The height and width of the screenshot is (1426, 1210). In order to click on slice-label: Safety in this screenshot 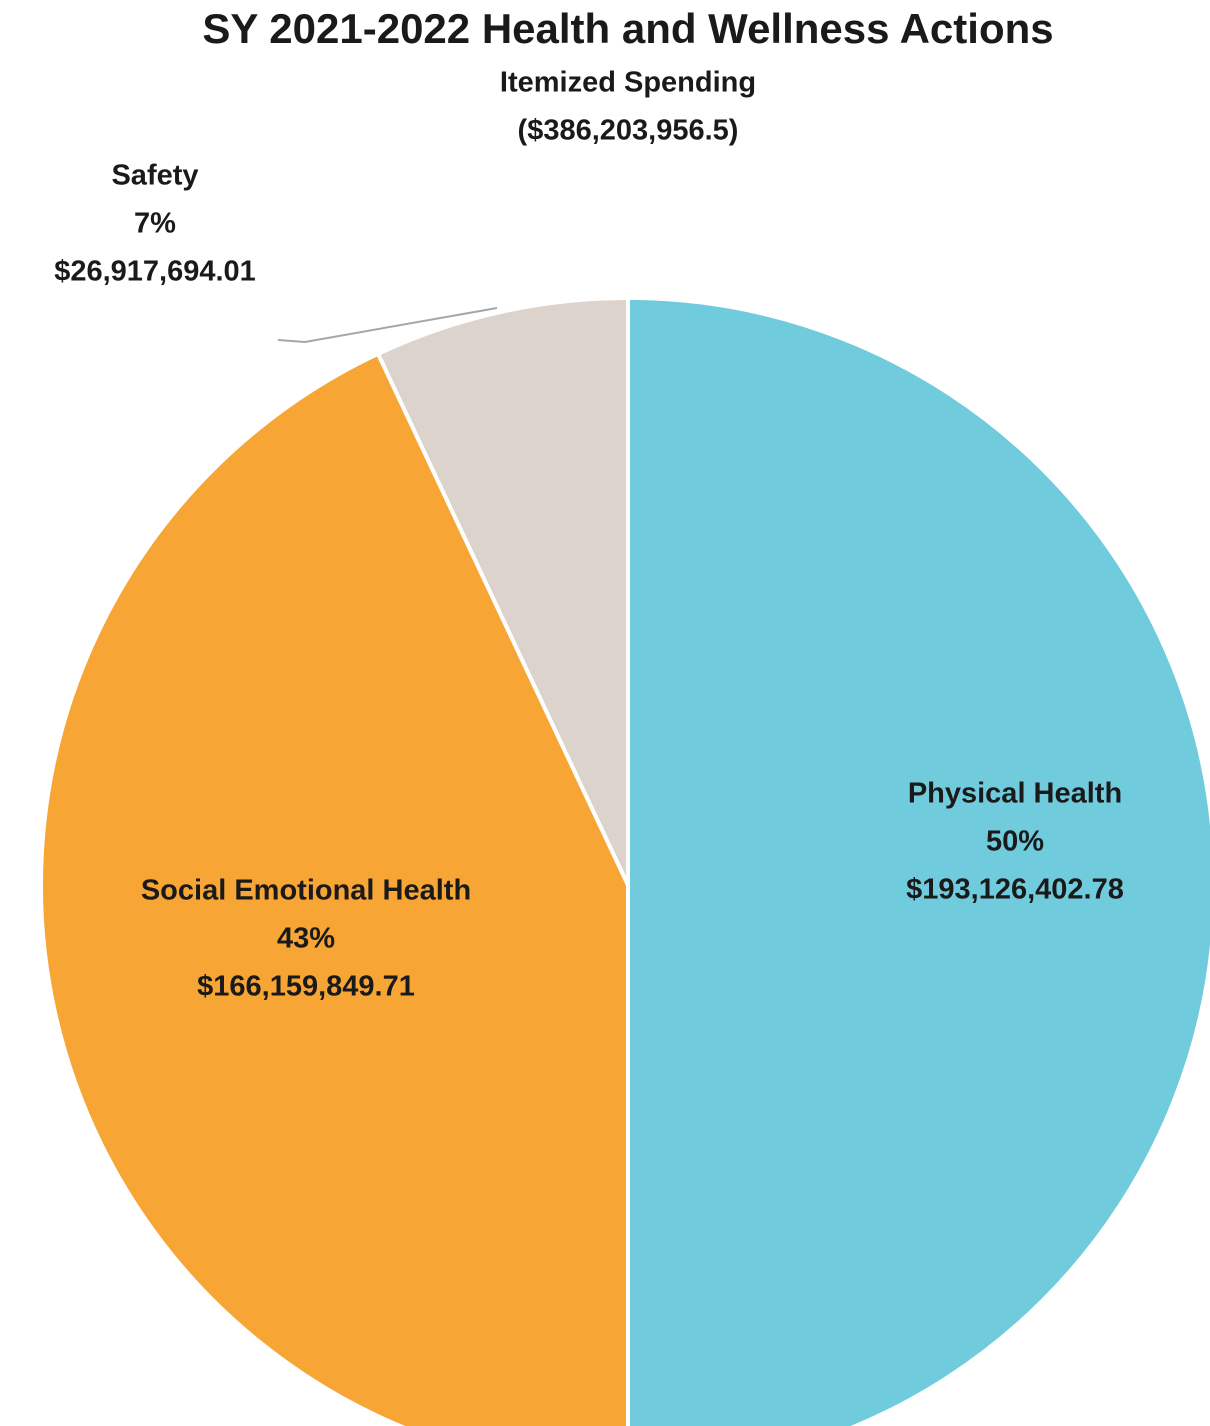, I will do `click(154, 176)`.